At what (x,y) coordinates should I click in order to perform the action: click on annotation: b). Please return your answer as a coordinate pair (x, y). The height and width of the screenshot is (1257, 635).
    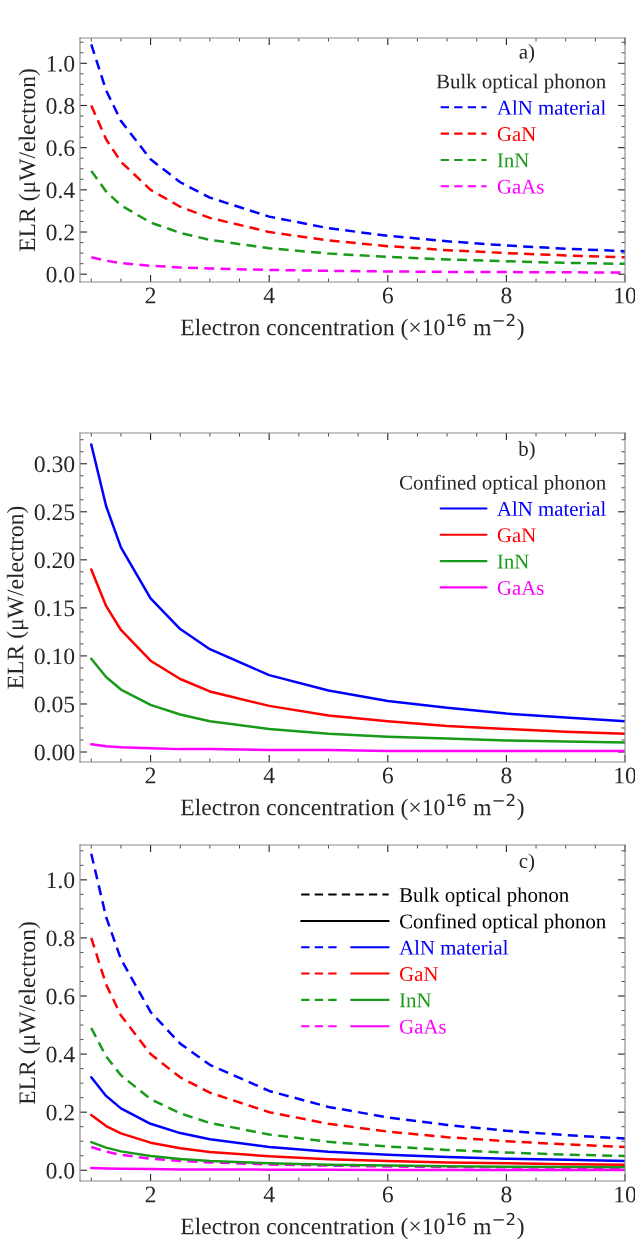
    Looking at the image, I should click on (526, 451).